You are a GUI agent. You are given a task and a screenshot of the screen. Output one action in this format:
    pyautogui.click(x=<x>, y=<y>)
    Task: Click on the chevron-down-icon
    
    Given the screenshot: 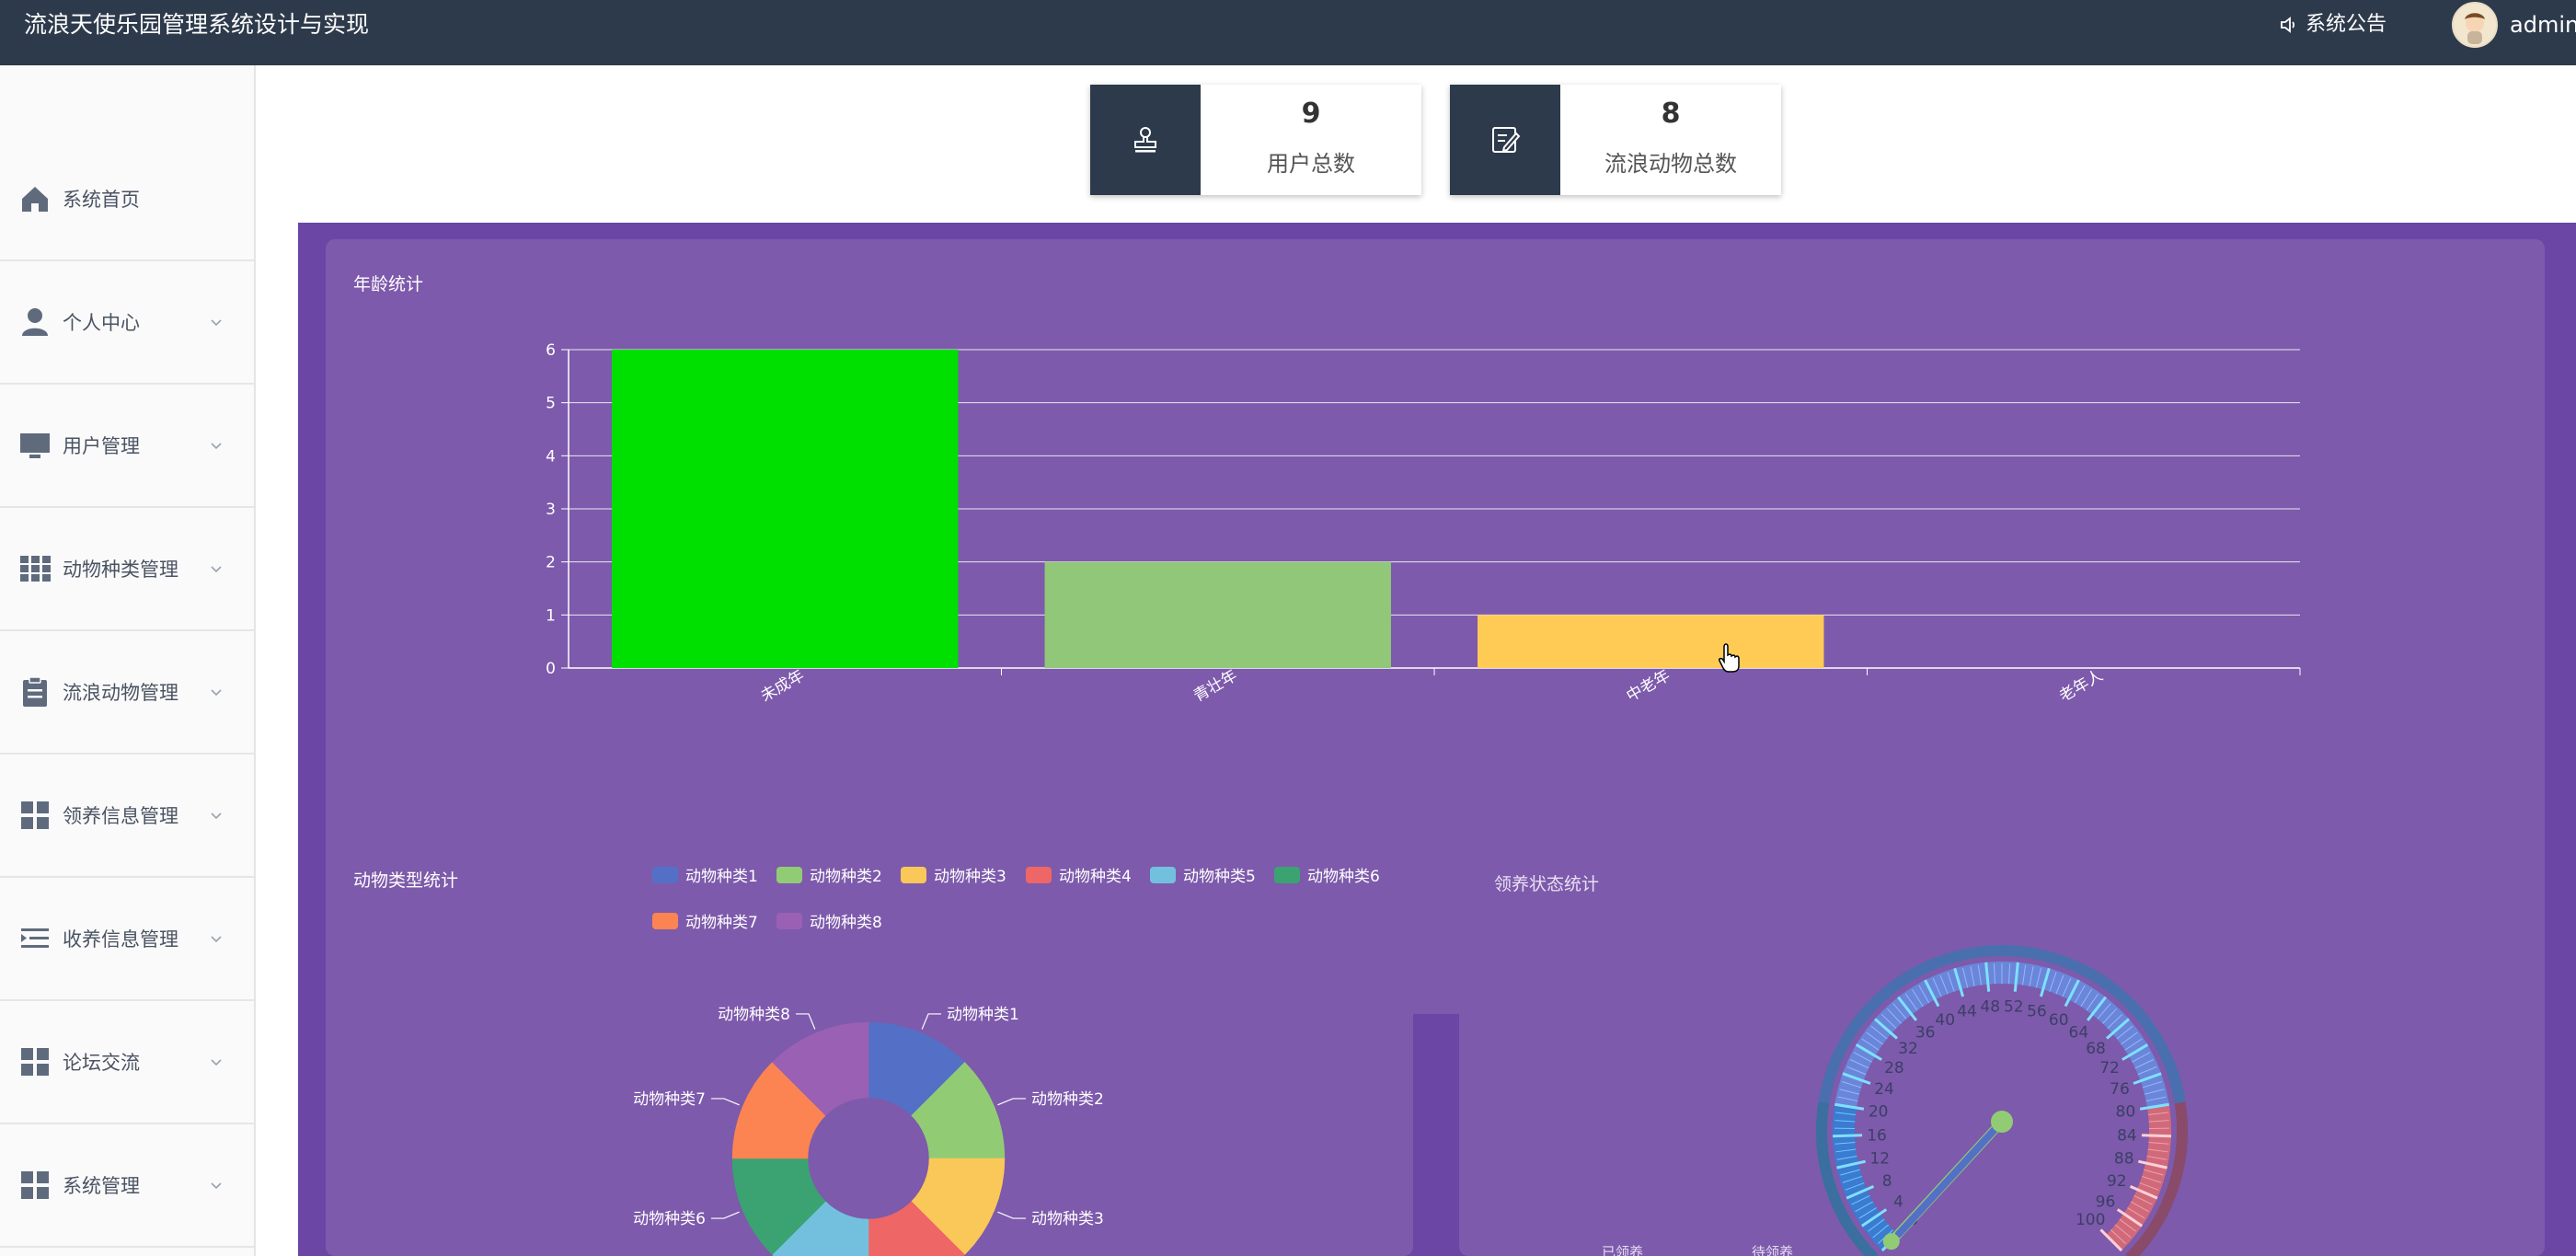 What is the action you would take?
    pyautogui.click(x=216, y=1186)
    